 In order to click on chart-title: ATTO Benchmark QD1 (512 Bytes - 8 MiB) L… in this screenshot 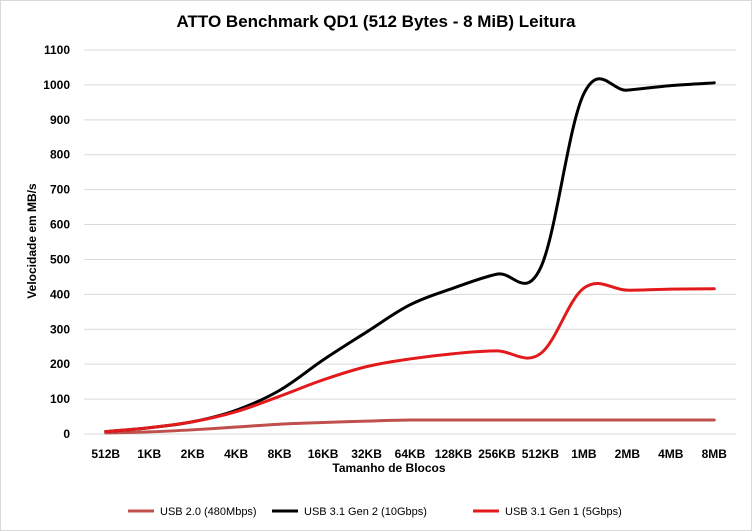, I will do `click(377, 21)`.